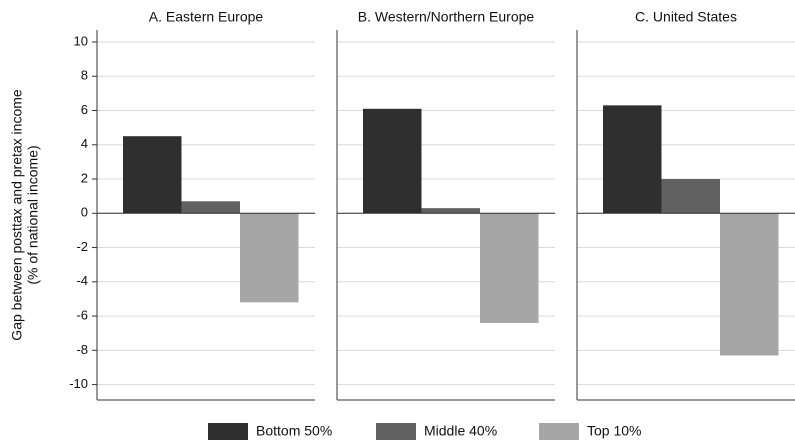 Image resolution: width=795 pixels, height=443 pixels. What do you see at coordinates (82, 280) in the screenshot?
I see `y-tick-label: -4` at bounding box center [82, 280].